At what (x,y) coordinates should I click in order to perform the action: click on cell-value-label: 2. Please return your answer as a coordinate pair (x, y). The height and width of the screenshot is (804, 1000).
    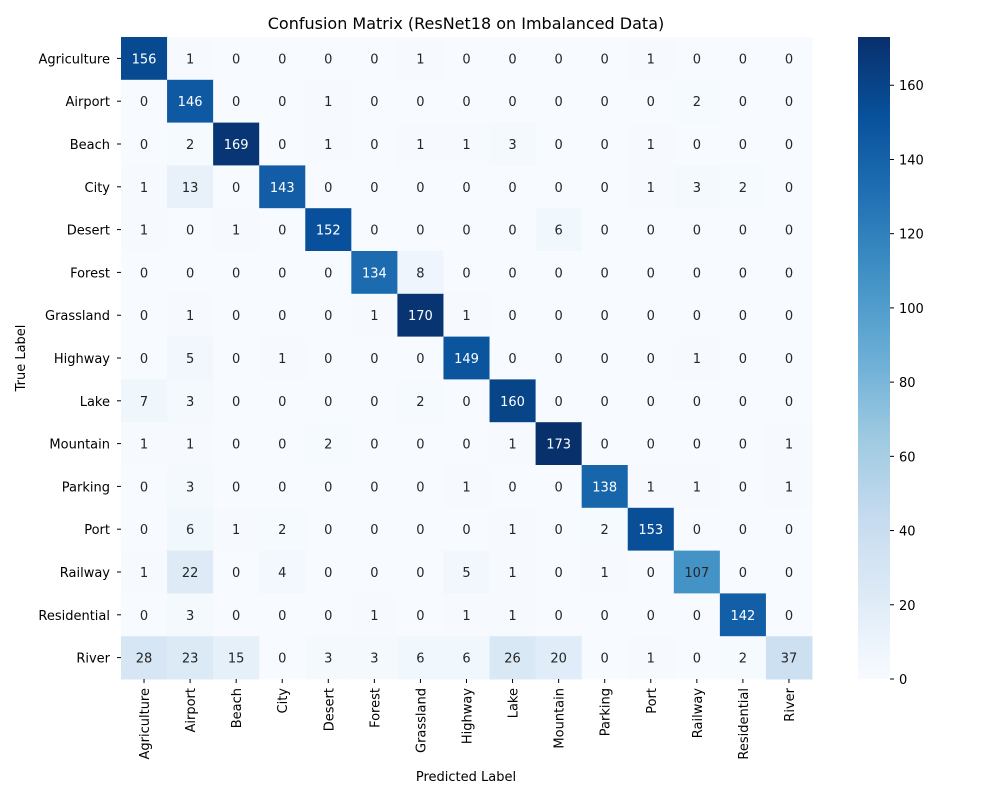
    Looking at the image, I should click on (282, 530).